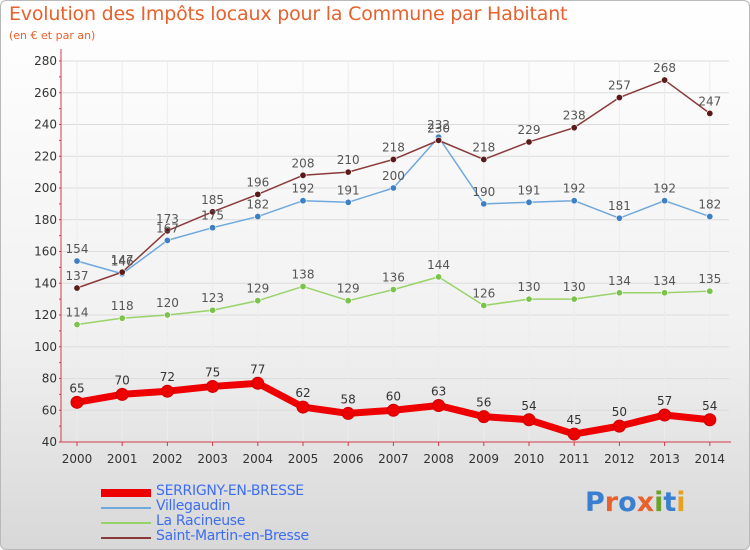  I want to click on y-tick-label: 280, so click(45, 61).